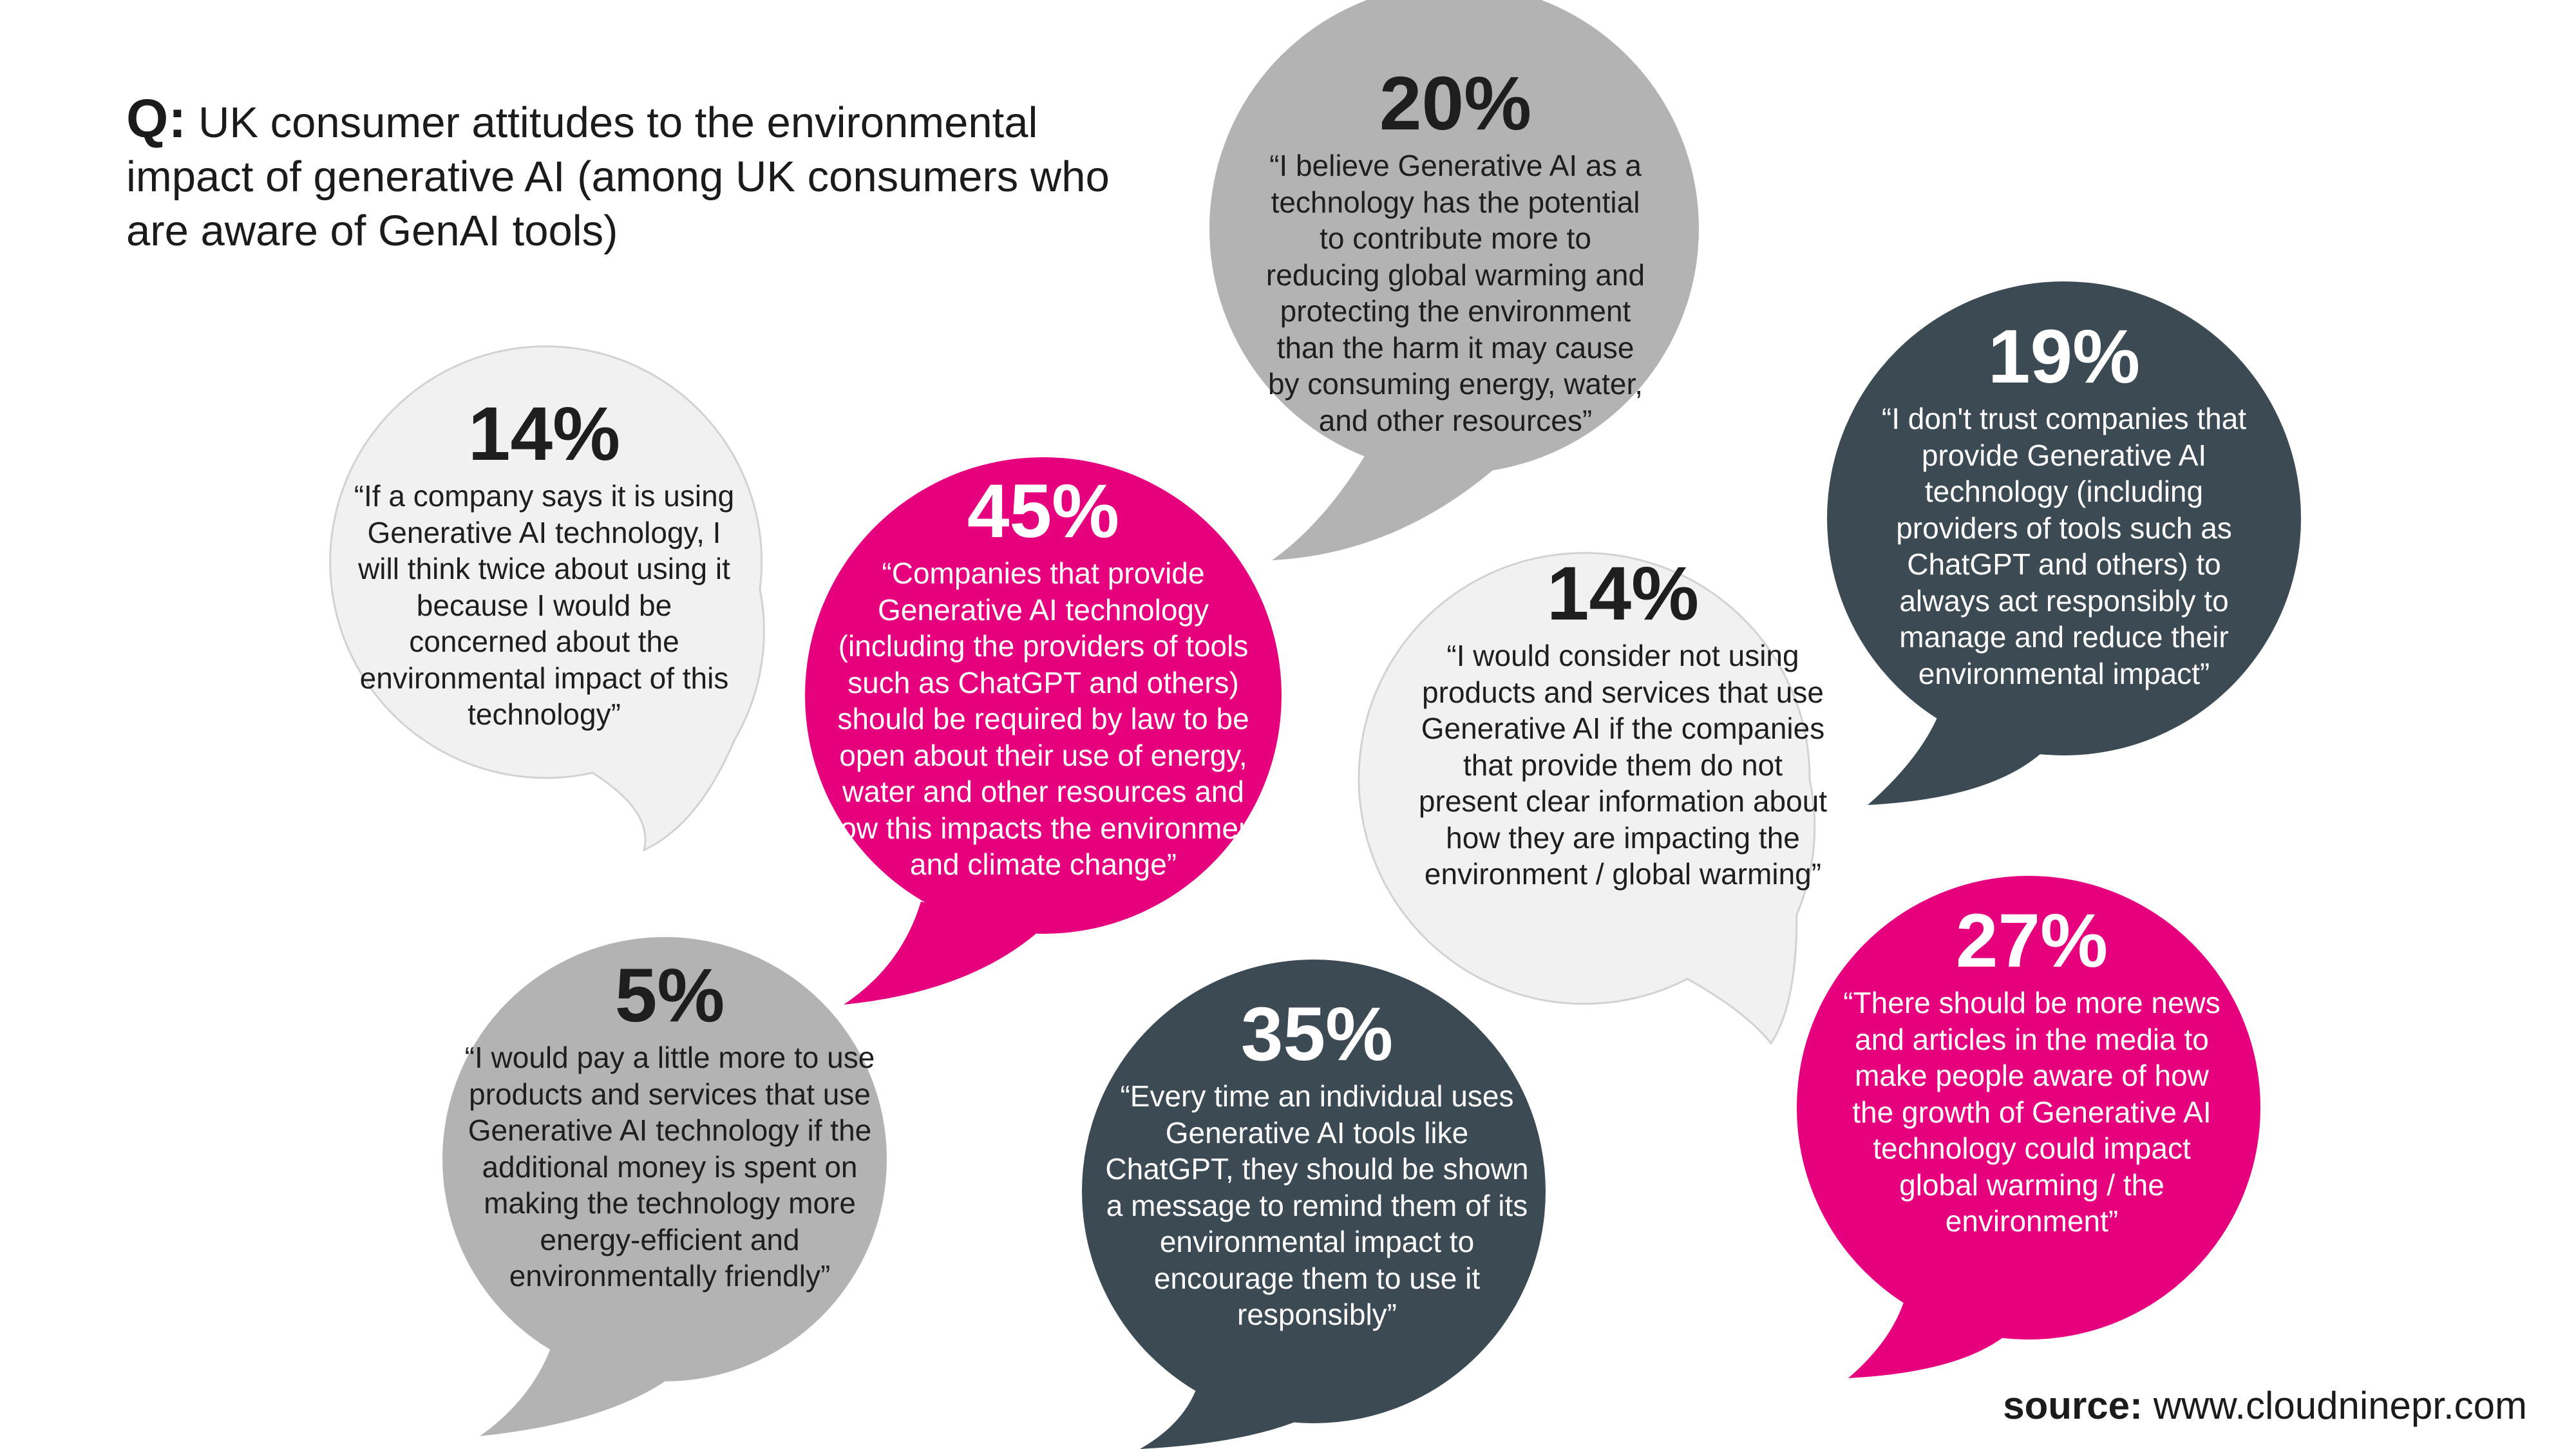 Image resolution: width=2576 pixels, height=1449 pixels. I want to click on source-credit: source: www.cloudninepr.com, so click(2265, 1405).